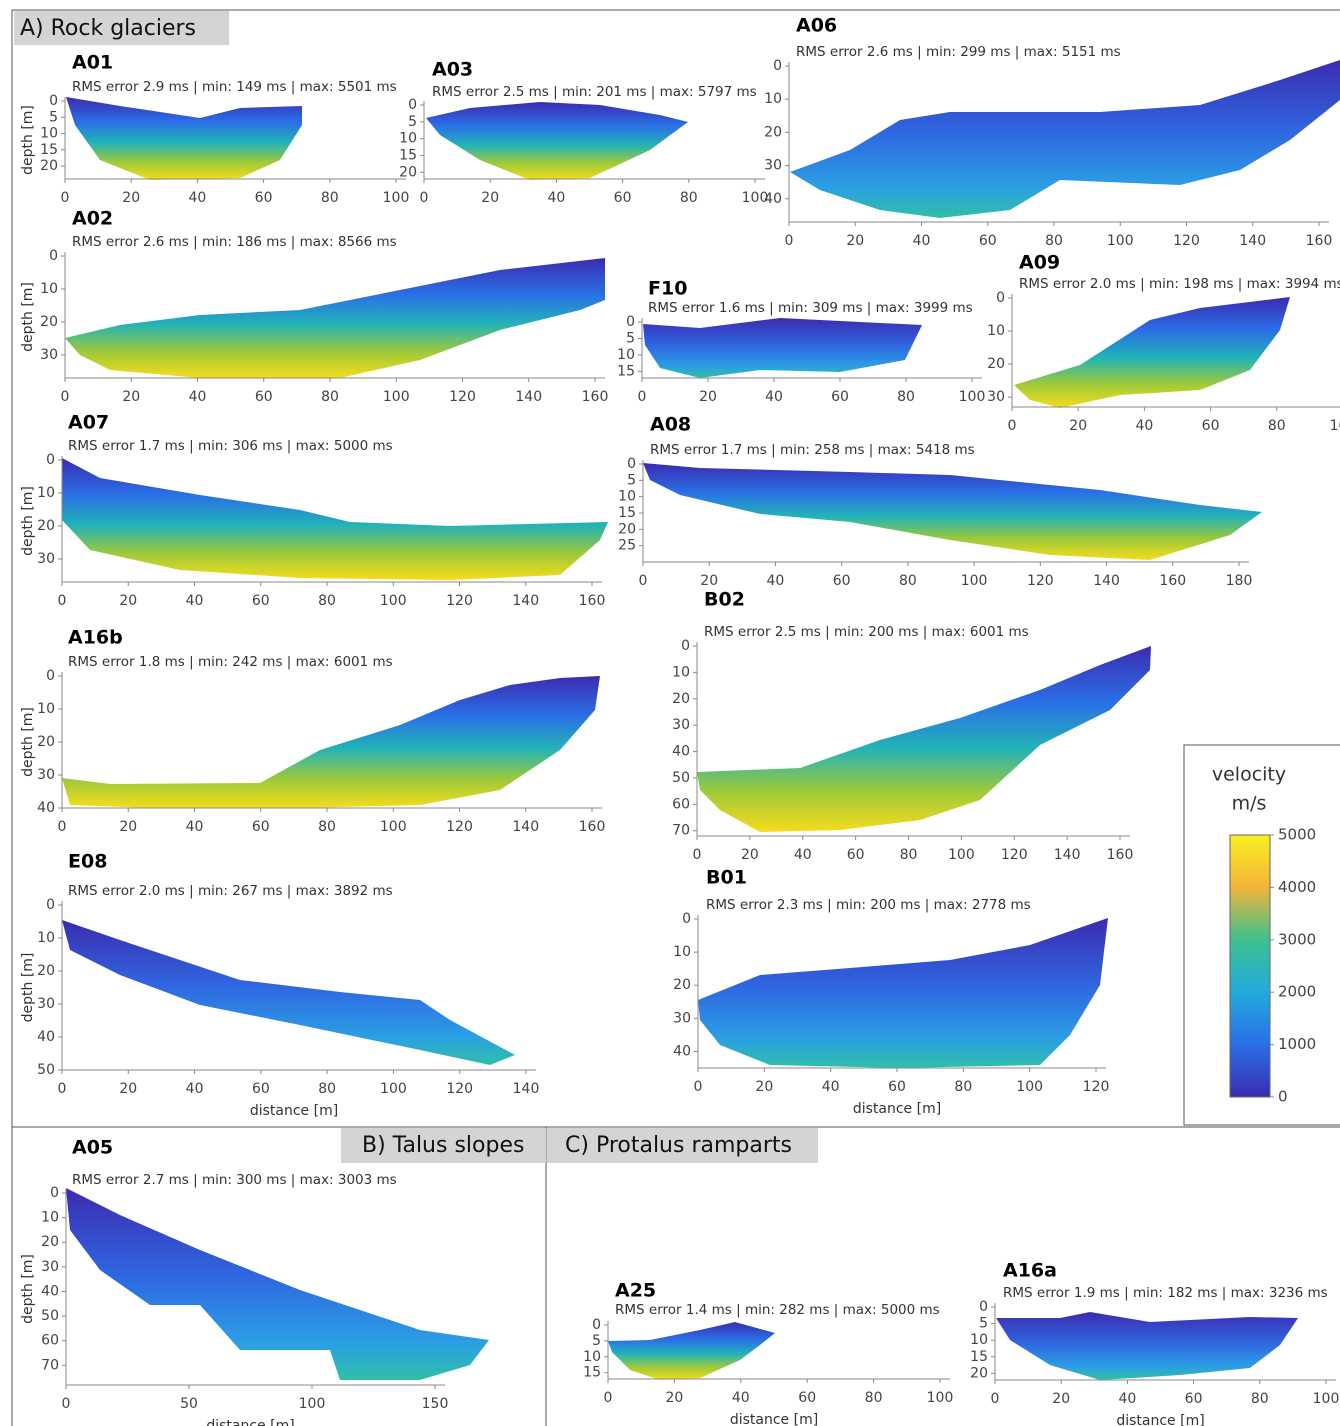  I want to click on panel-title: A01, so click(92, 63).